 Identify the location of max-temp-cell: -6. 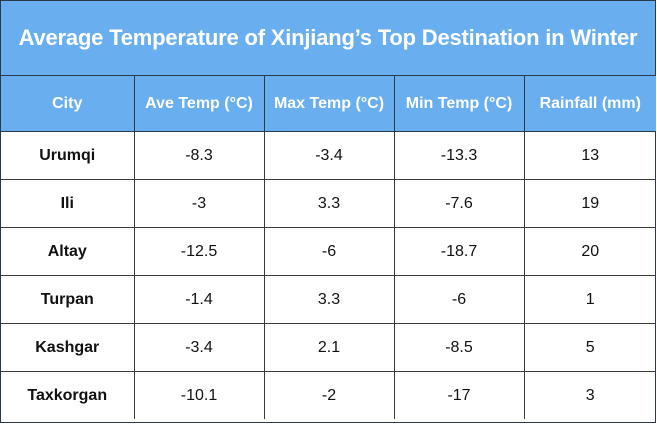
(329, 251).